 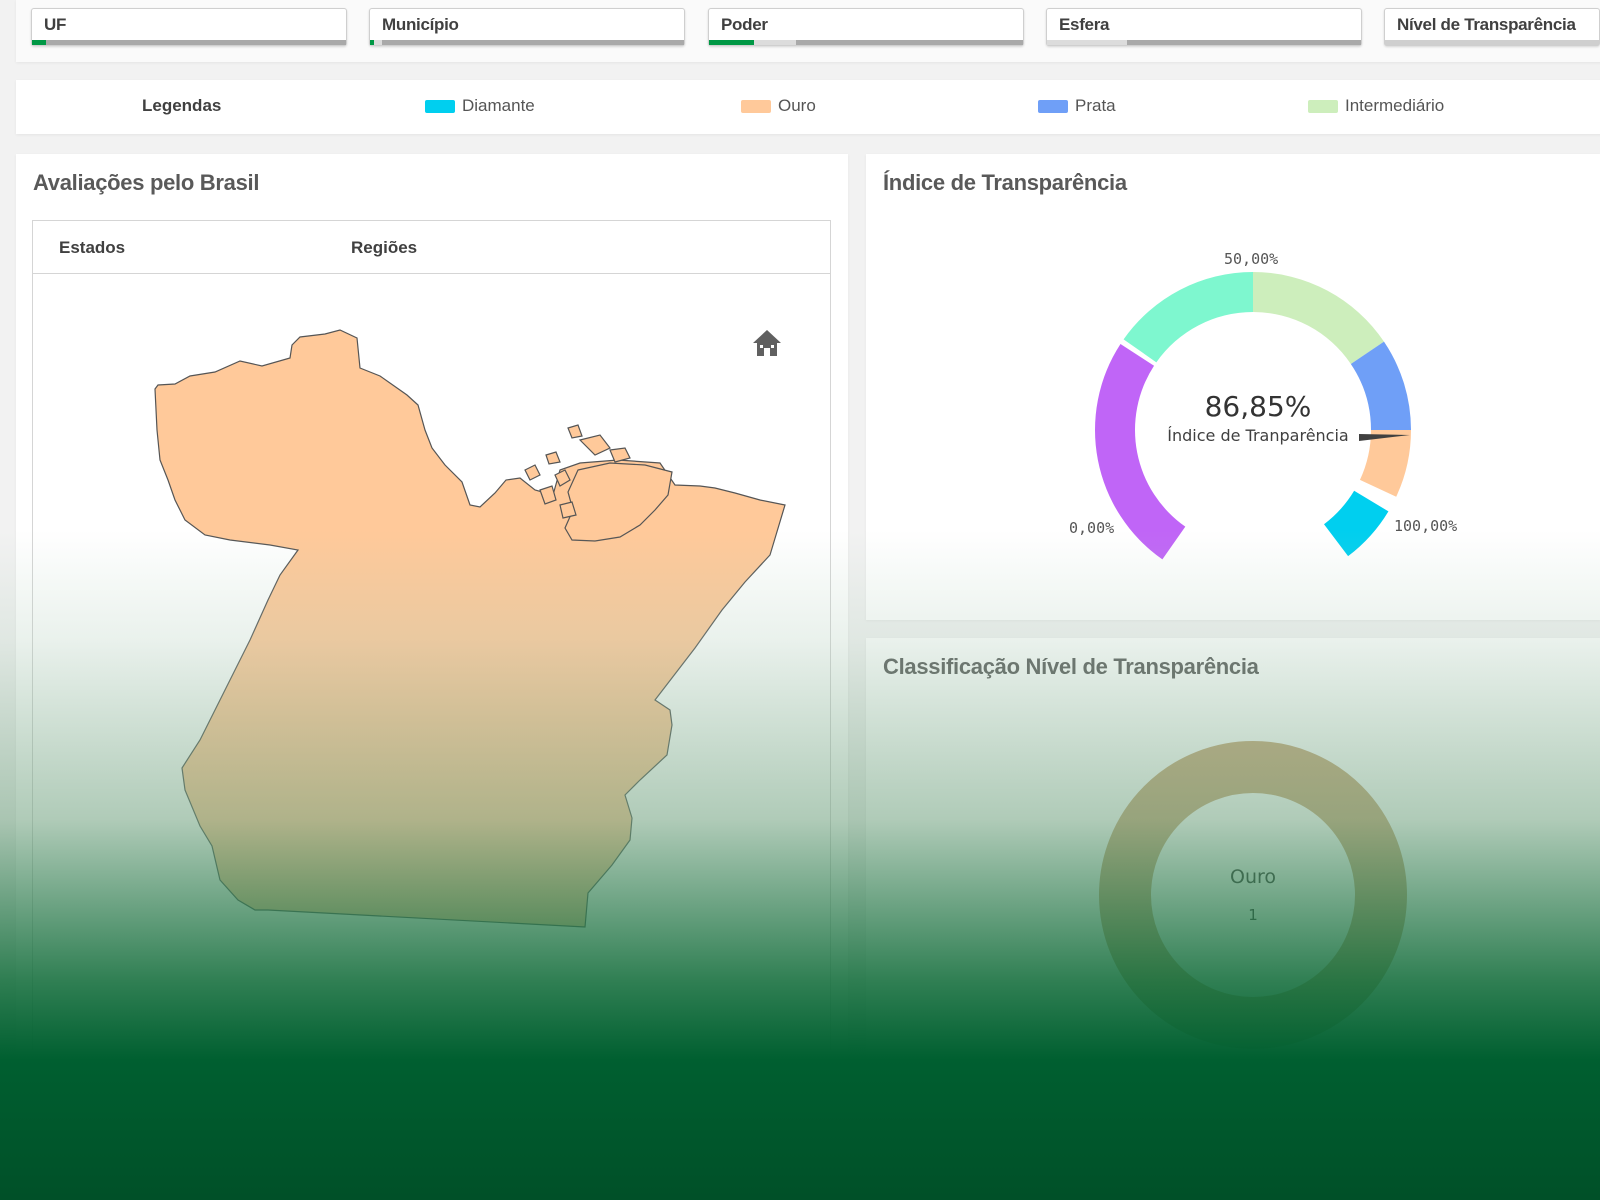 I want to click on donut-center-count: 1, so click(x=1253, y=915).